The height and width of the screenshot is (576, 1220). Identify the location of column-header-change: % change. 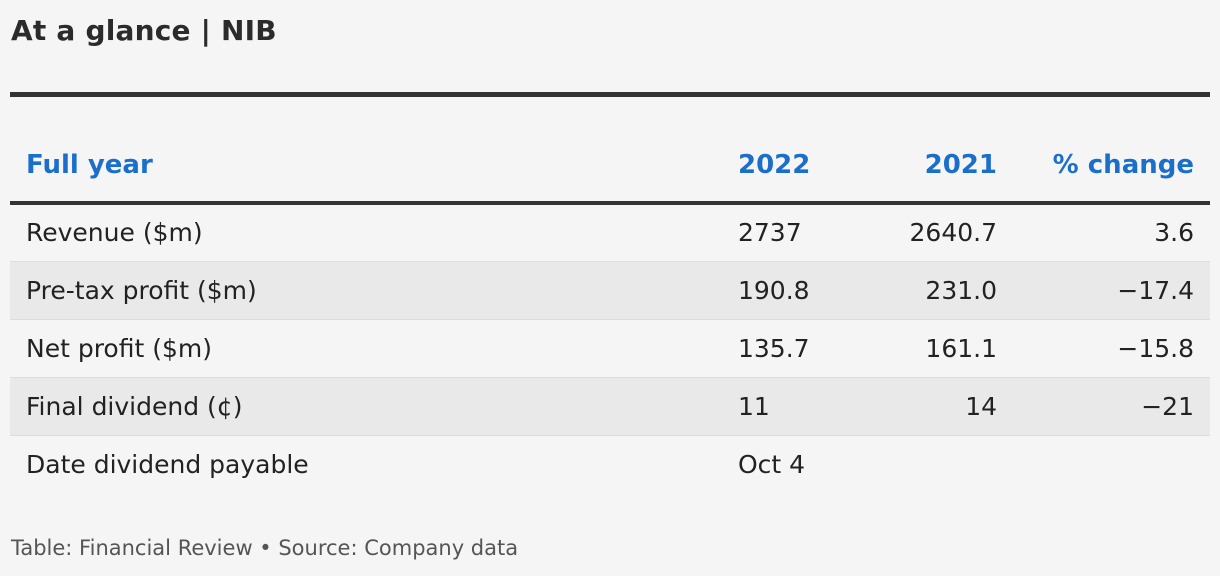
(1110, 151).